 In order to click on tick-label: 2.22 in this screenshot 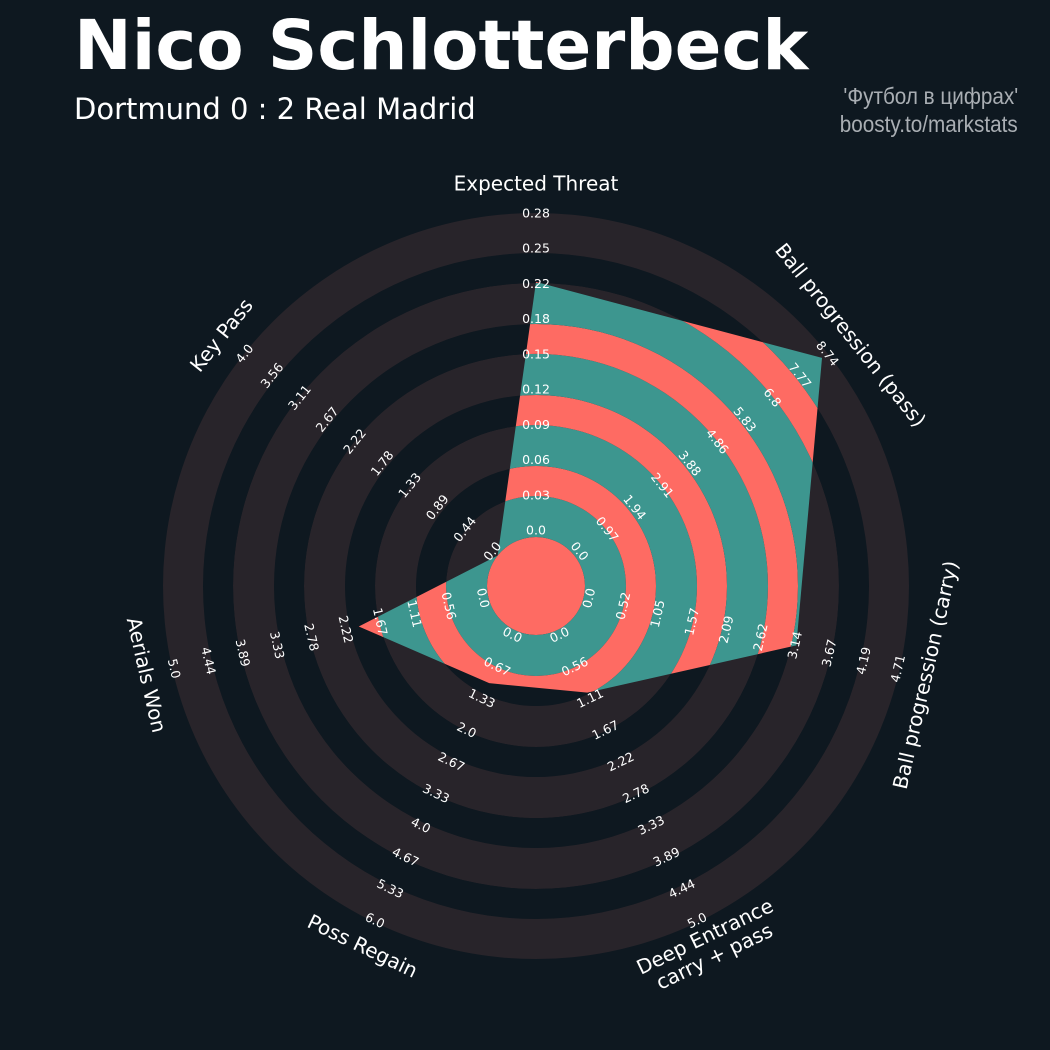, I will do `click(346, 629)`.